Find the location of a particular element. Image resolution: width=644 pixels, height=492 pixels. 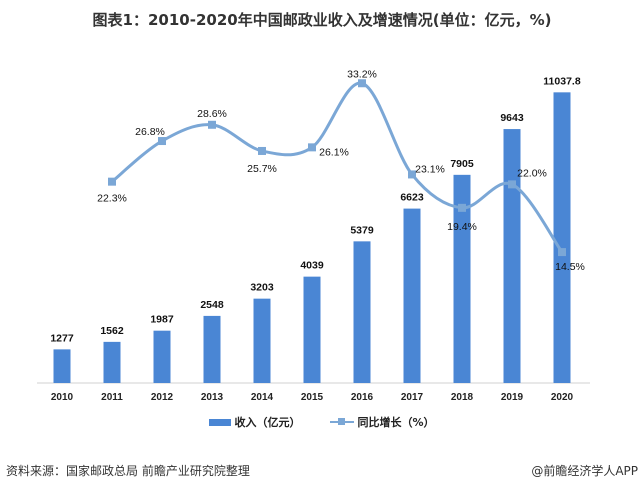

growth-label-2016: 33.2% is located at coordinates (362, 74).